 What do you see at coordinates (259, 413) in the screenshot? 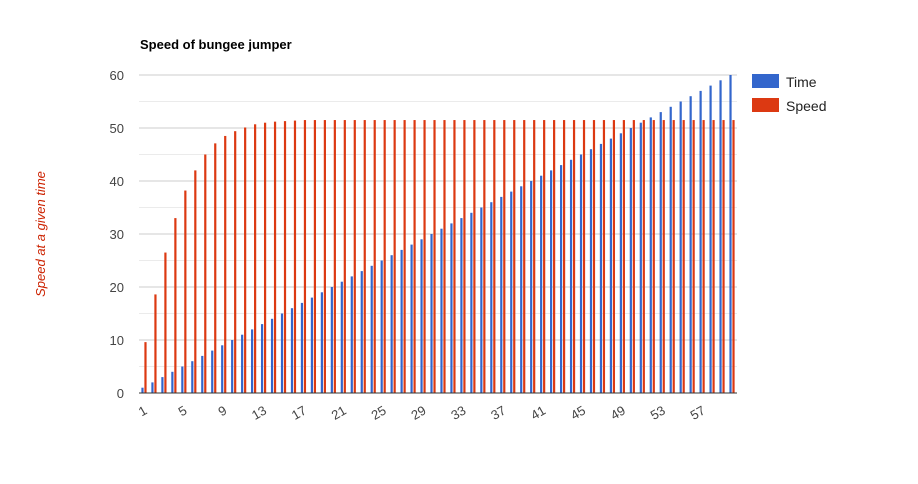
I see `x-tick-label: 13` at bounding box center [259, 413].